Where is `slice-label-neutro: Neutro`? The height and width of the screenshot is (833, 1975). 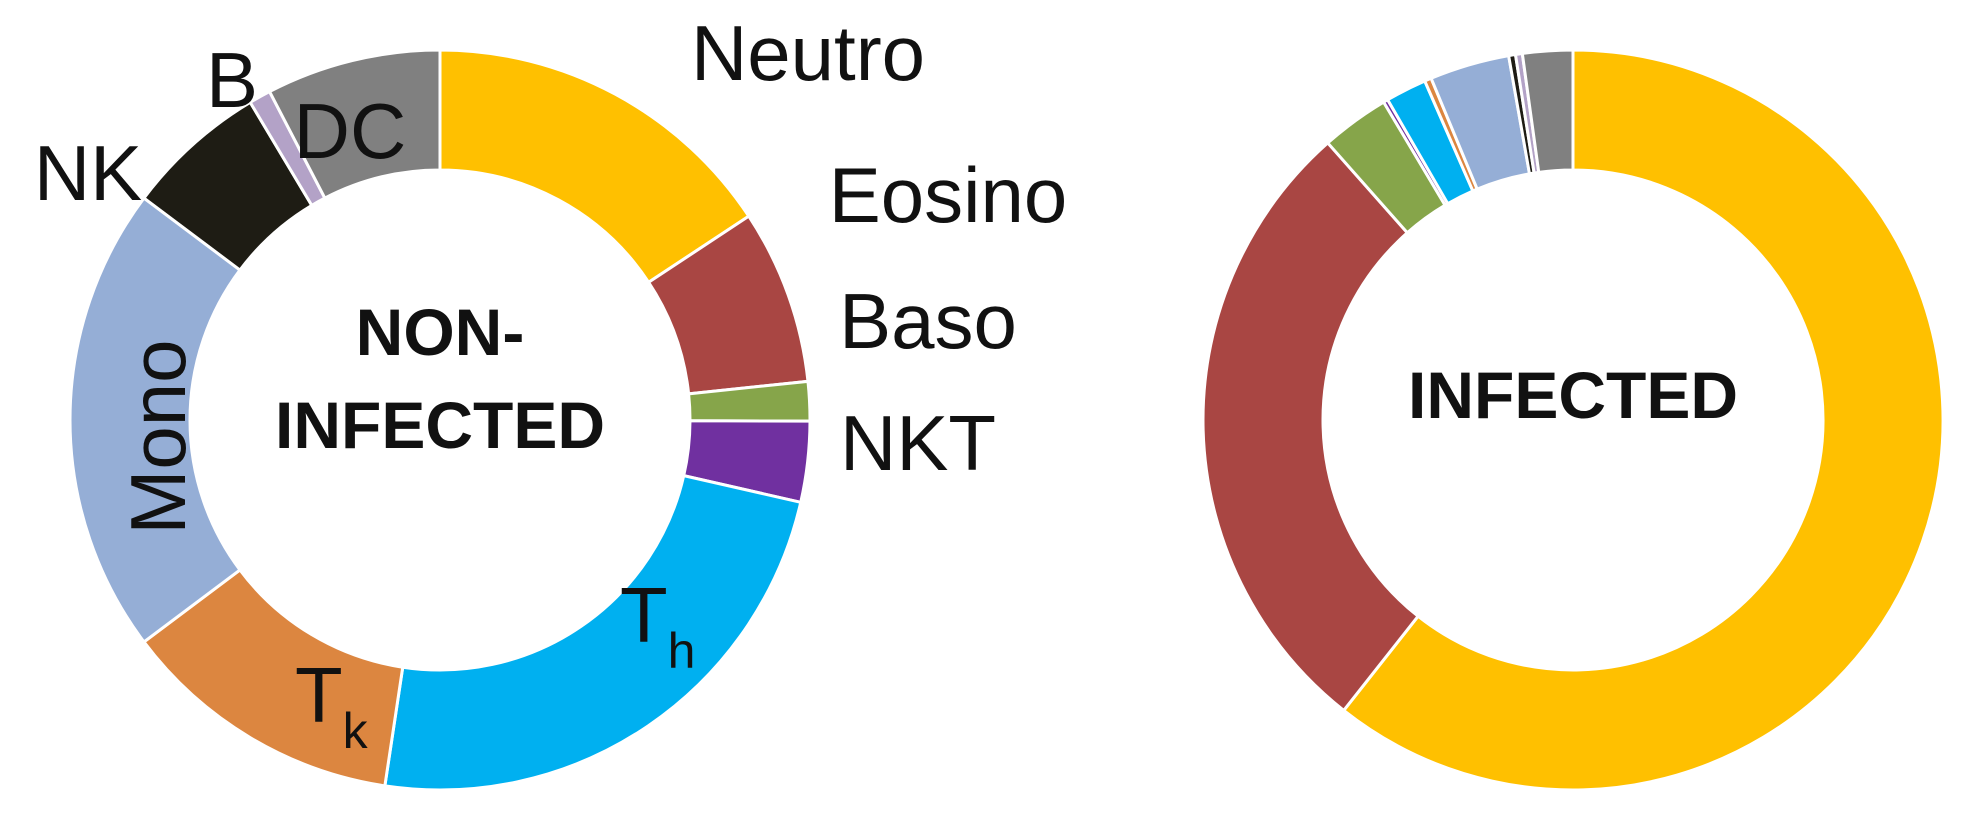
slice-label-neutro: Neutro is located at coordinates (808, 53).